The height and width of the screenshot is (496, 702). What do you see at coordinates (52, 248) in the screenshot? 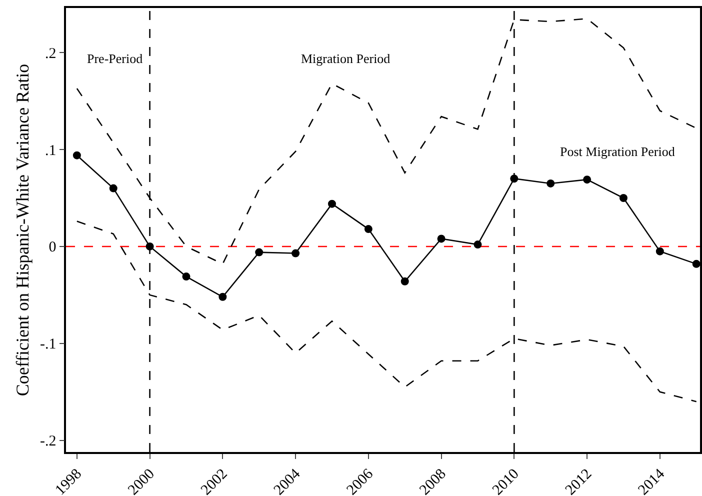
I see `y-tick-label: 0` at bounding box center [52, 248].